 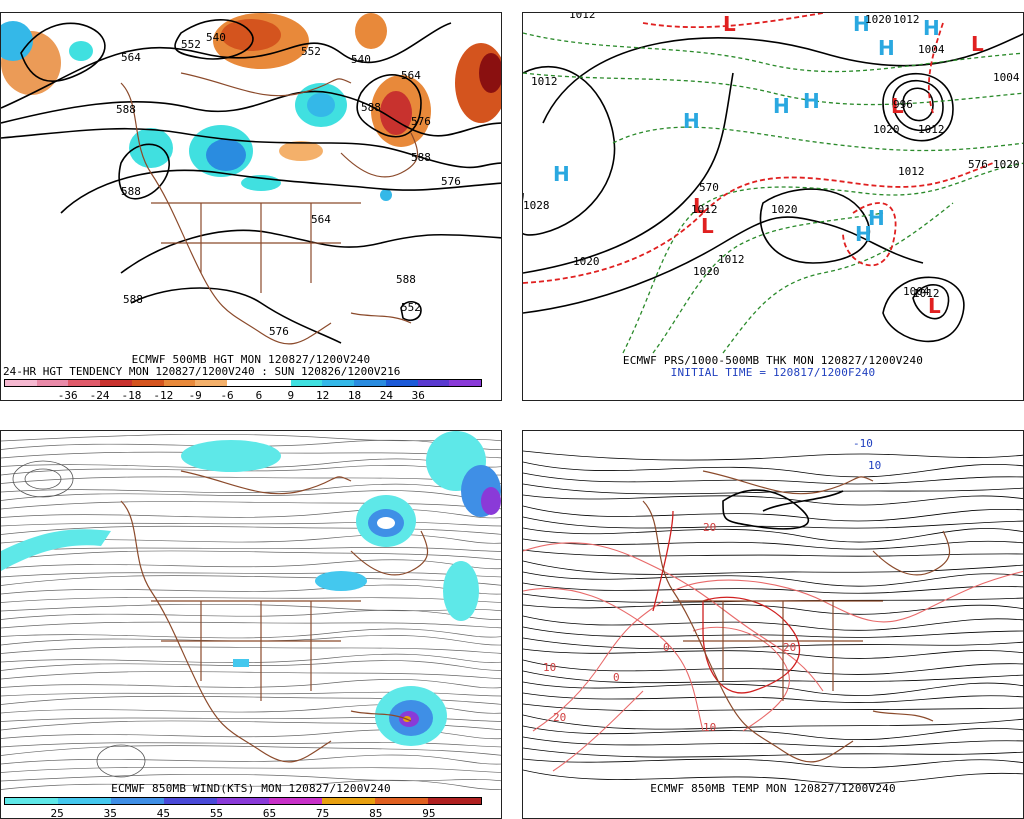 What do you see at coordinates (269, 813) in the screenshot?
I see `colorbar-tick-label: 65` at bounding box center [269, 813].